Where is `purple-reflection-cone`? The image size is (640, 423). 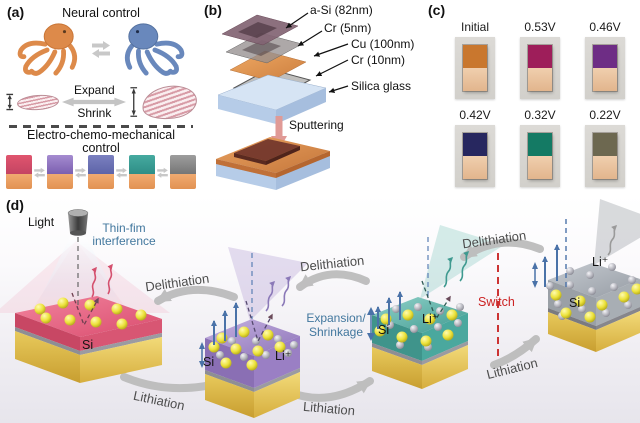
purple-reflection-cone is located at coordinates (268, 284).